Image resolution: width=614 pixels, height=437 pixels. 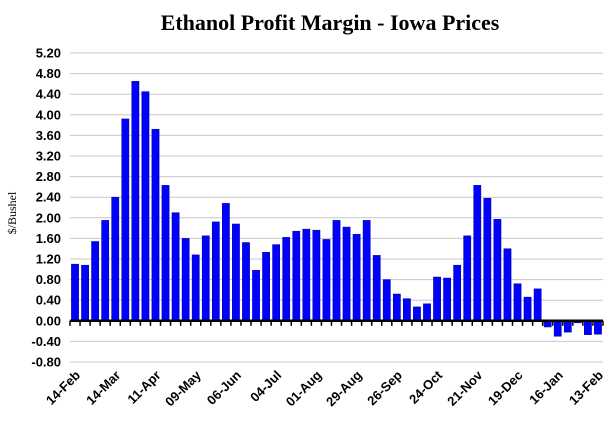 I want to click on y-tick-label: 1.60, so click(x=48, y=238).